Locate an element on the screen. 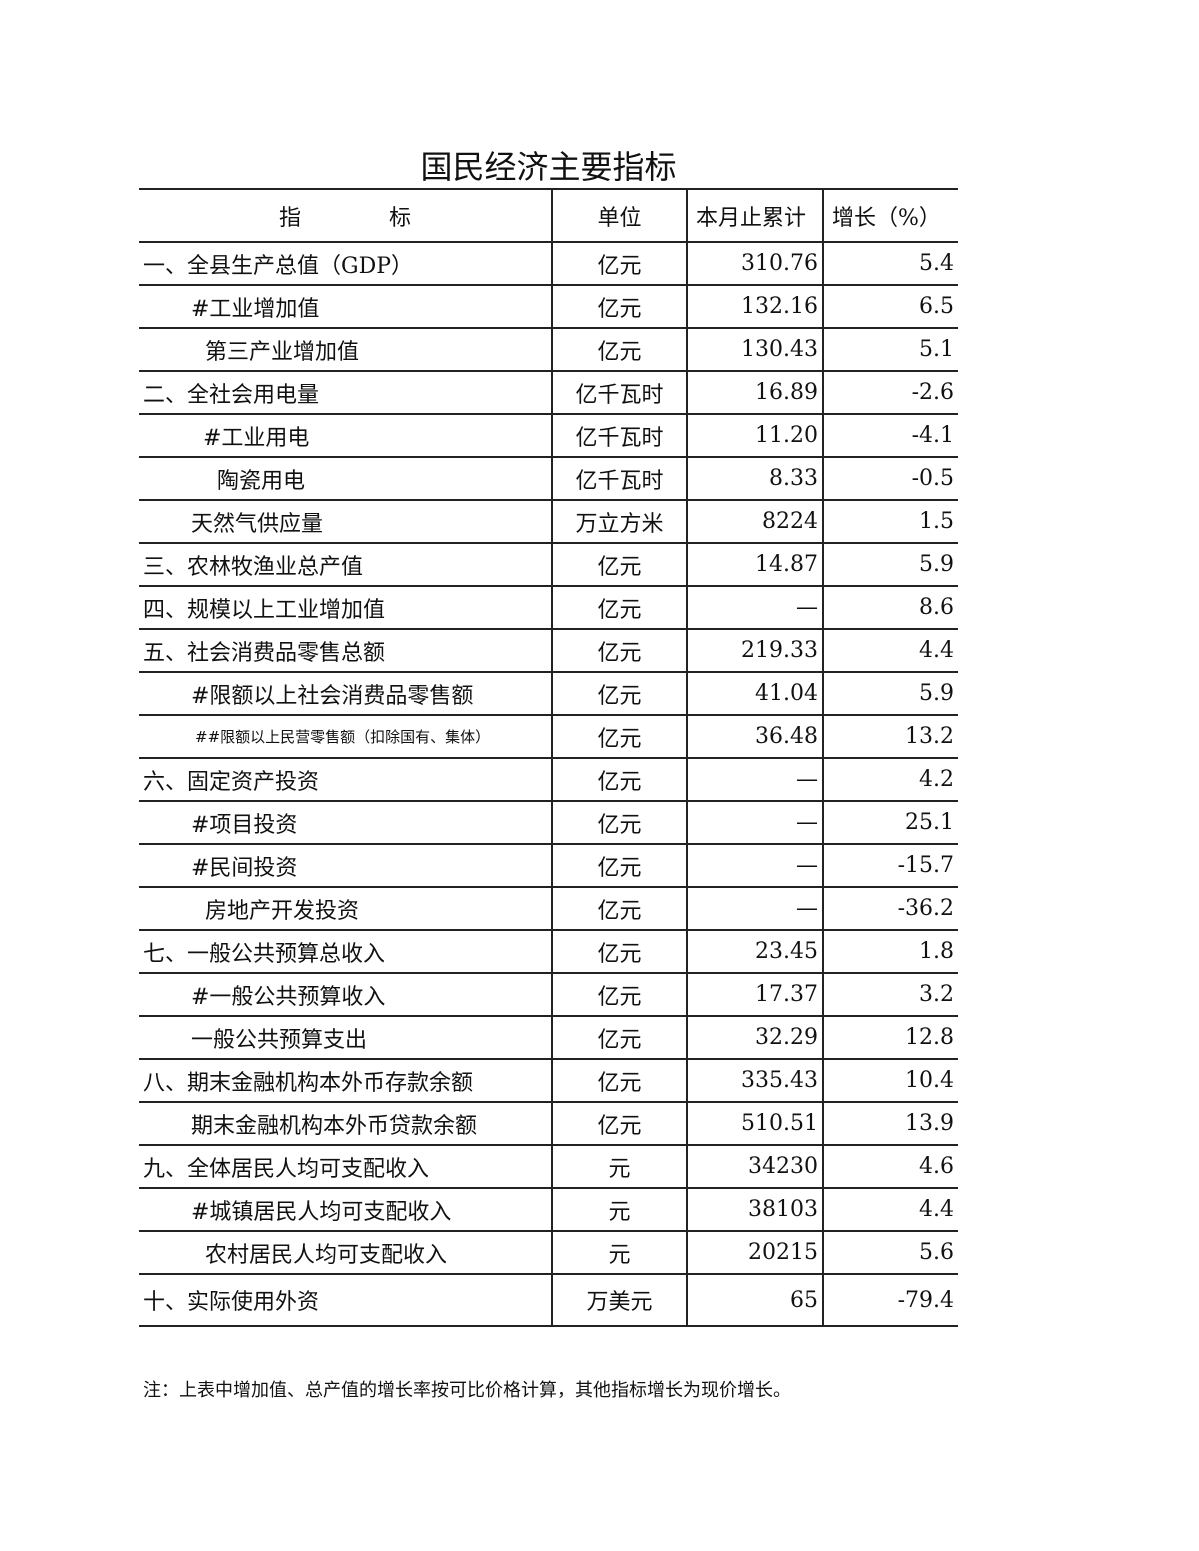  cell-indicator: 三、农林牧渔业总产值 is located at coordinates (345, 564).